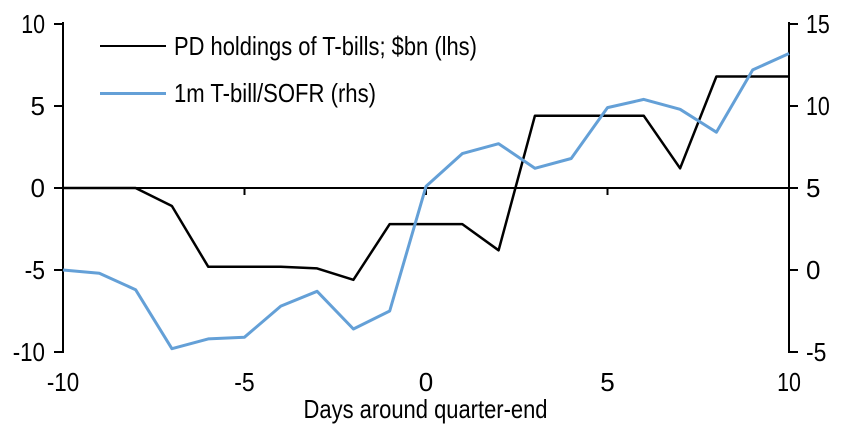 Image resolution: width=852 pixels, height=432 pixels. What do you see at coordinates (38, 188) in the screenshot?
I see `left-axis-tick-label: 0` at bounding box center [38, 188].